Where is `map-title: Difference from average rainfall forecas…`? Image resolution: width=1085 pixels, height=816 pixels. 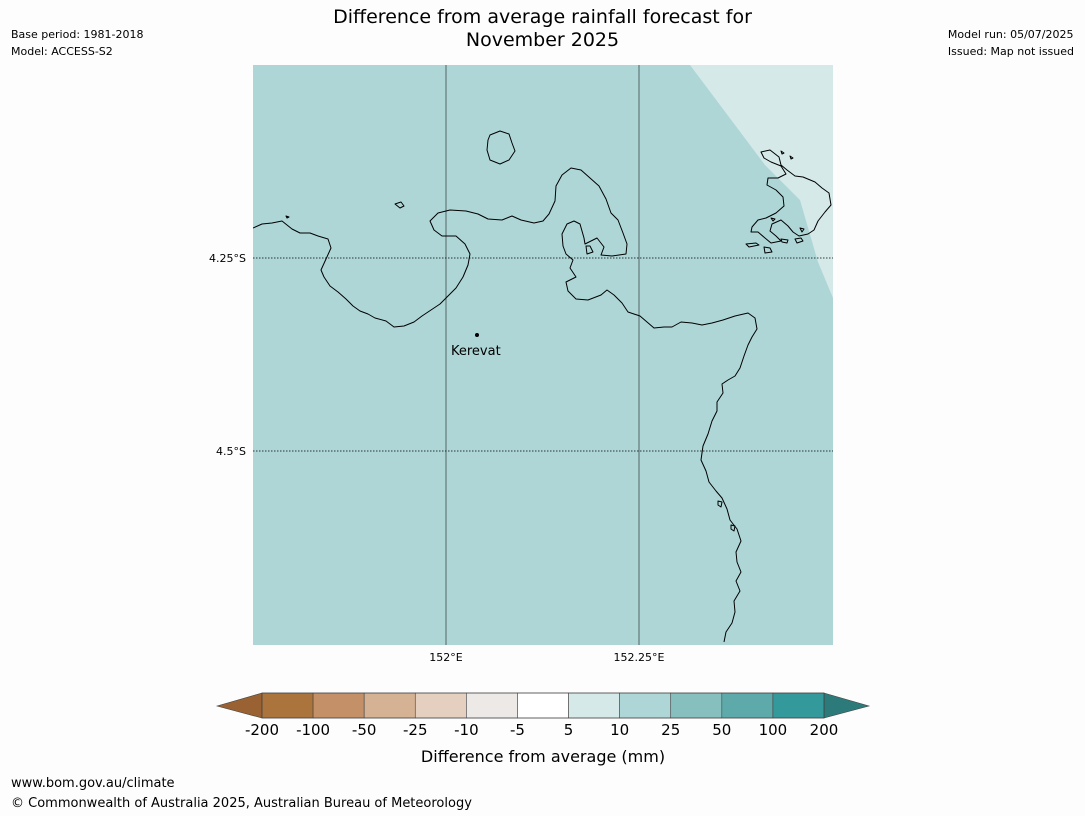 map-title: Difference from average rainfall forecas… is located at coordinates (542, 29).